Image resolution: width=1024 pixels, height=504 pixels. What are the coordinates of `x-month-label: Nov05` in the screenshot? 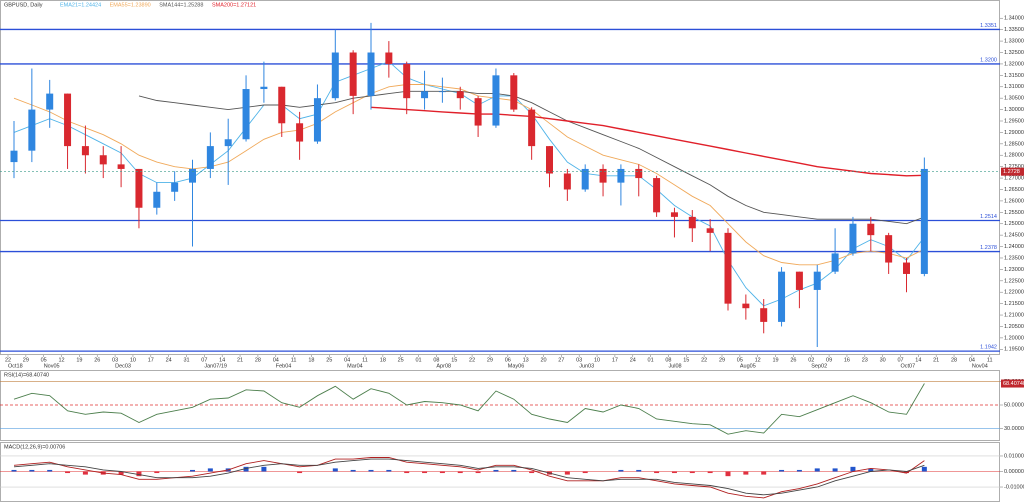 It's located at (52, 366).